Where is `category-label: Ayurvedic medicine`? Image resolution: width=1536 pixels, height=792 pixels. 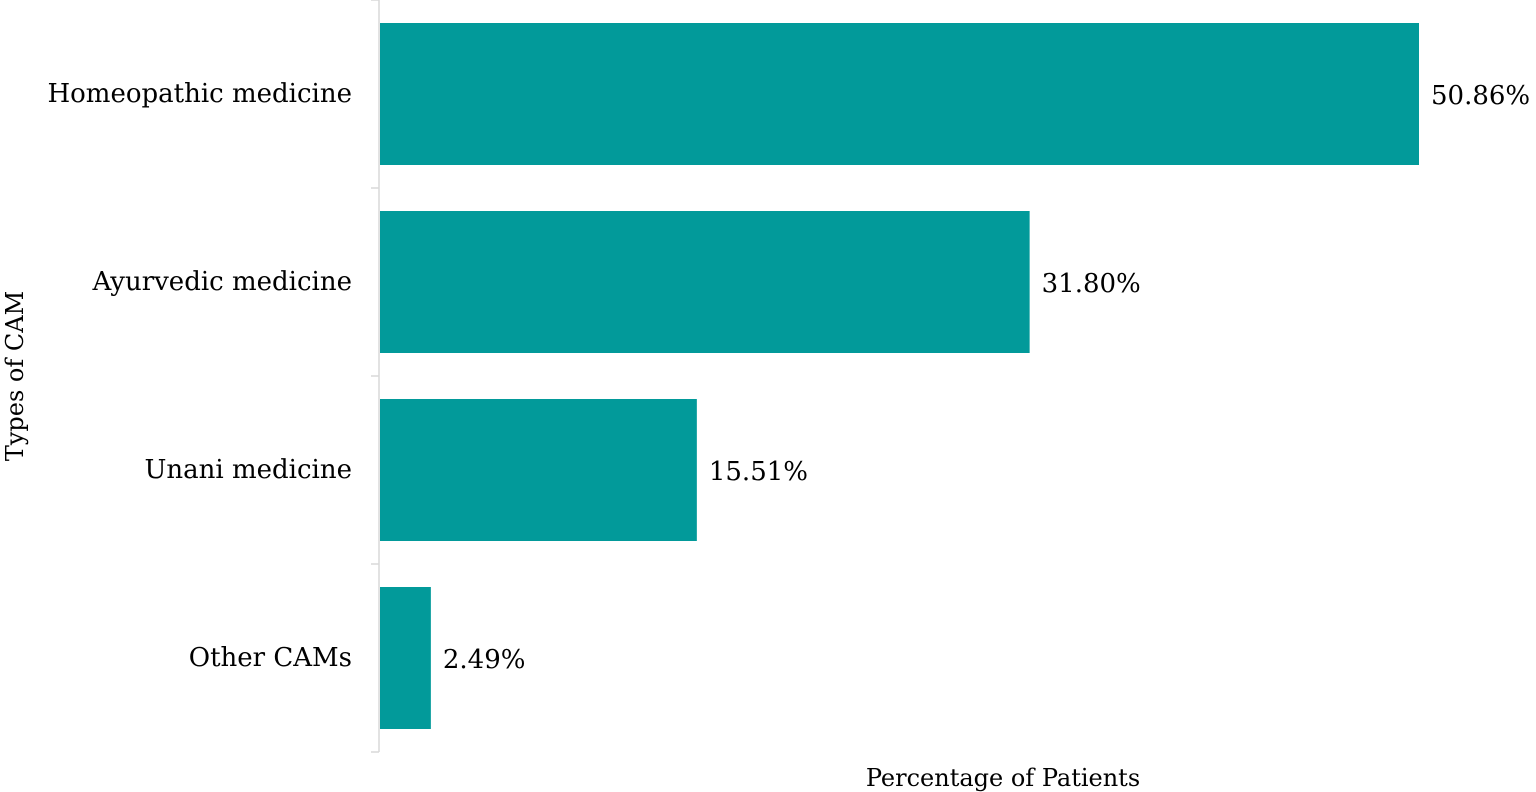
category-label: Ayurvedic medicine is located at coordinates (222, 282).